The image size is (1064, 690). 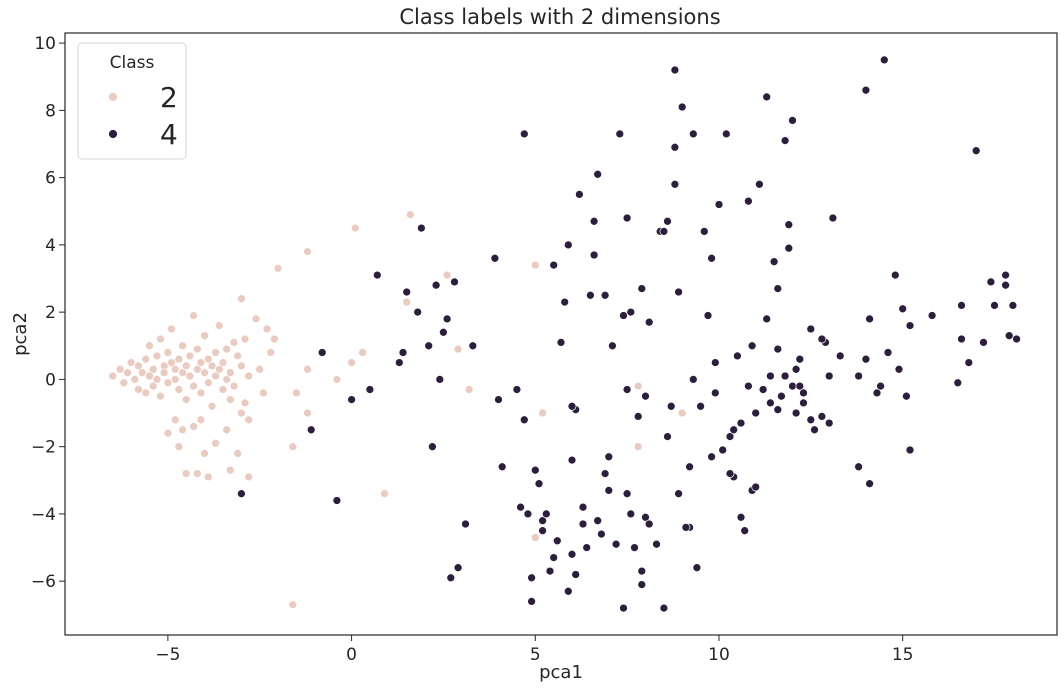 What do you see at coordinates (50, 313) in the screenshot?
I see `y-tick-label: 2` at bounding box center [50, 313].